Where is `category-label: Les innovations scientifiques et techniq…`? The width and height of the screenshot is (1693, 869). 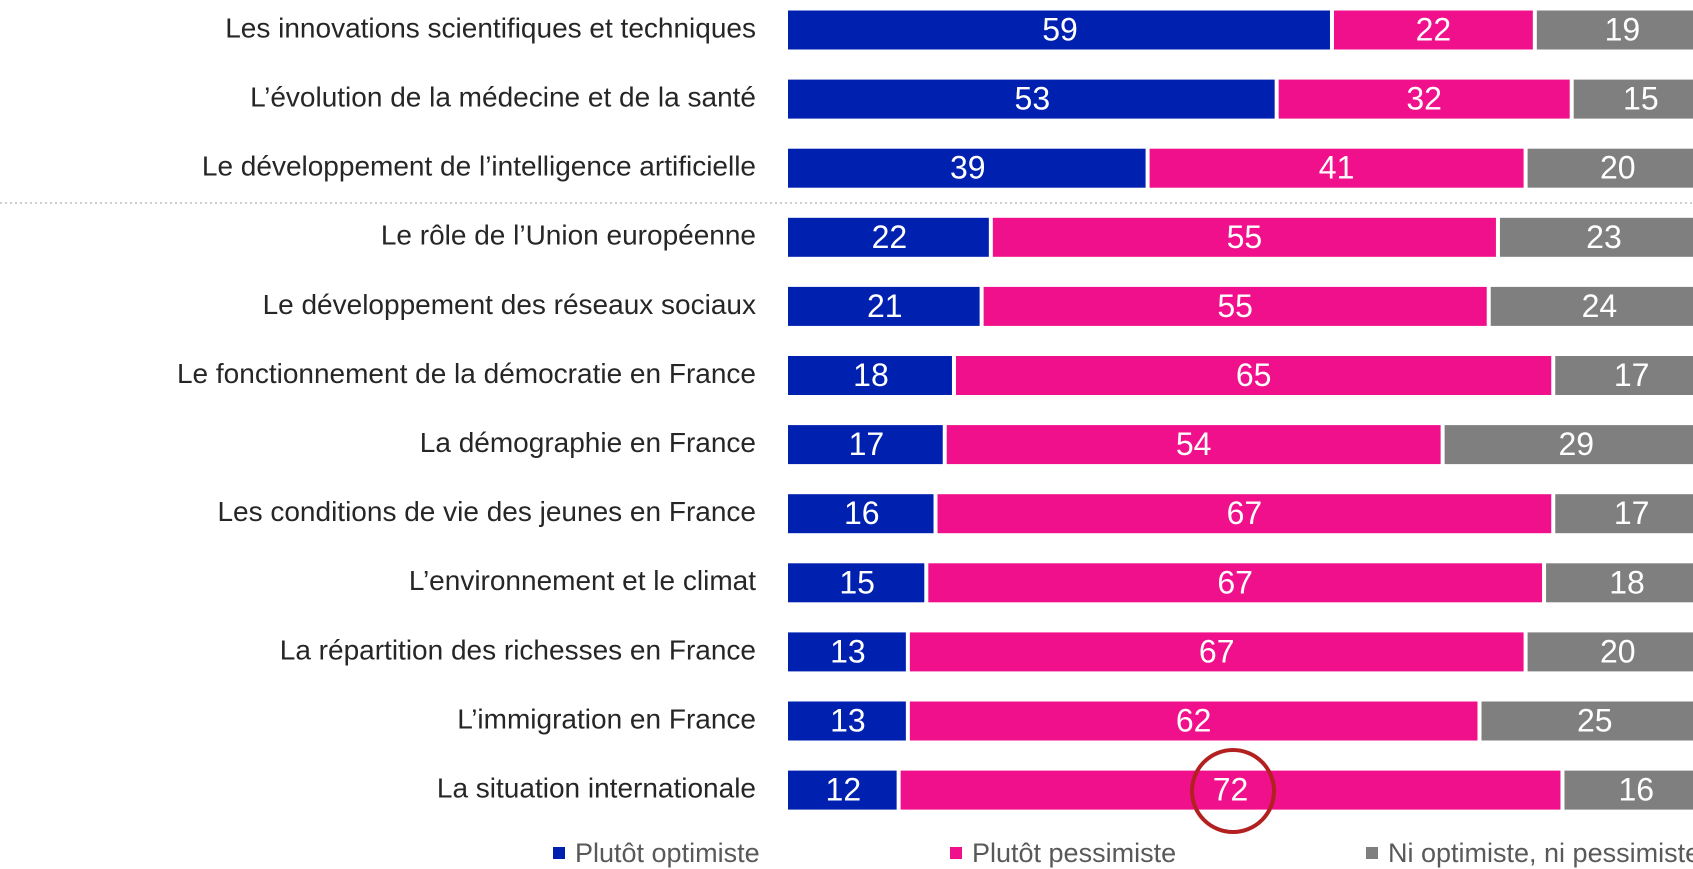 category-label: Les innovations scientifiques et techniq… is located at coordinates (490, 27).